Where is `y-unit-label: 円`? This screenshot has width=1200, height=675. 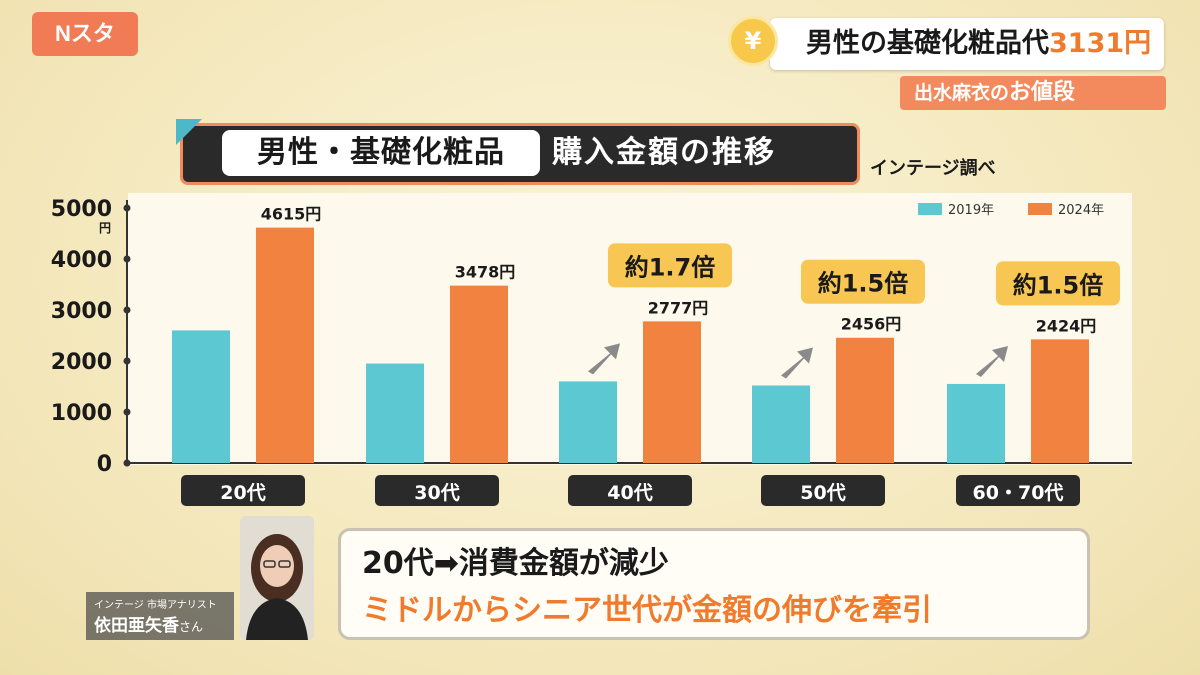 y-unit-label: 円 is located at coordinates (105, 228).